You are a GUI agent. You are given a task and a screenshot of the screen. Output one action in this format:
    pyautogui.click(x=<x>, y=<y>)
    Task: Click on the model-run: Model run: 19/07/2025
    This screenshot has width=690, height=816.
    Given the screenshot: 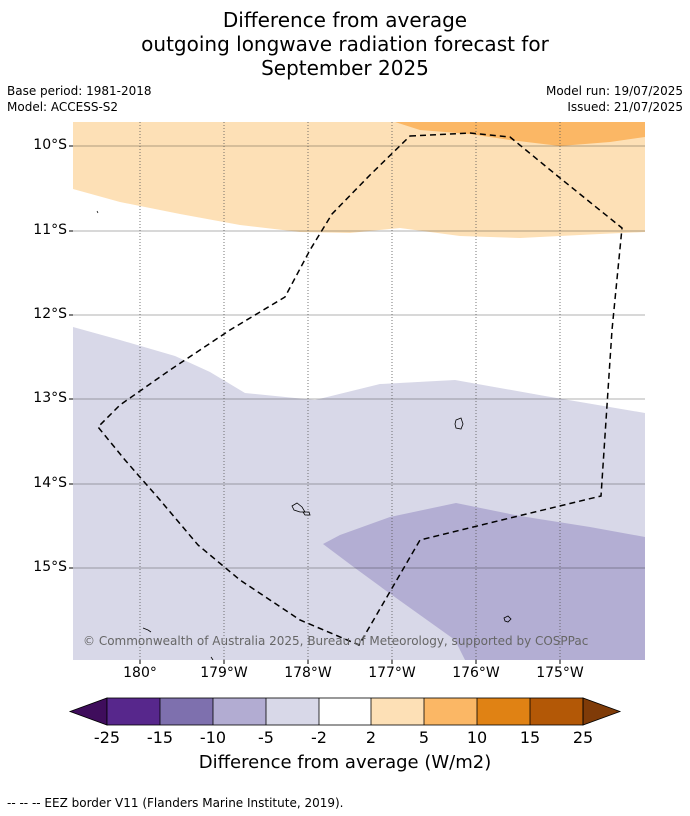 What is the action you would take?
    pyautogui.click(x=614, y=91)
    